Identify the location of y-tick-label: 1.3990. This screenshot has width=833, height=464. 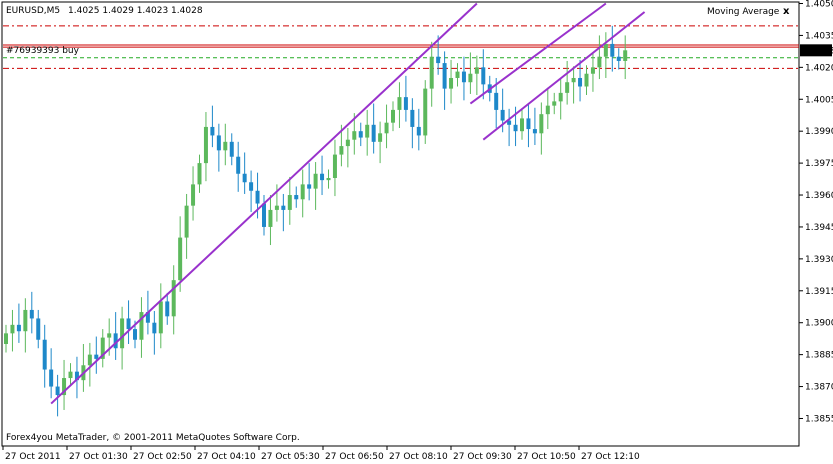
(819, 132).